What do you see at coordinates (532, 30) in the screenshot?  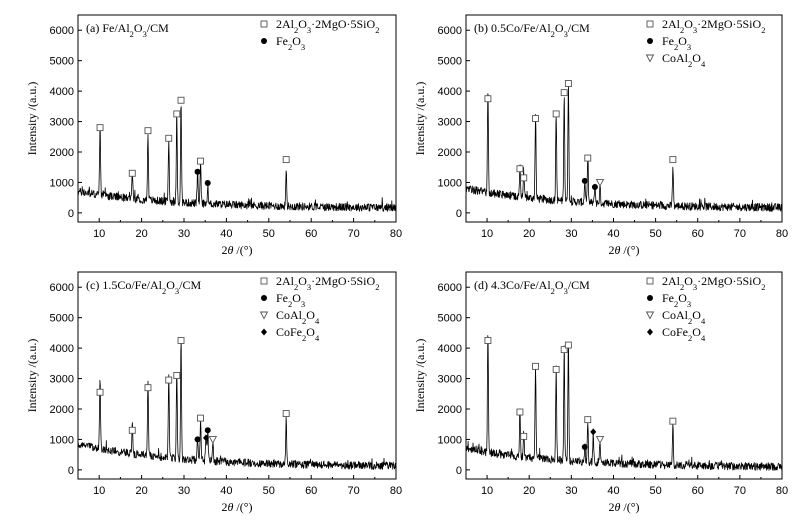 I see `panel-title: (b) 0.5Co/Fe/Al2O3/CM` at bounding box center [532, 30].